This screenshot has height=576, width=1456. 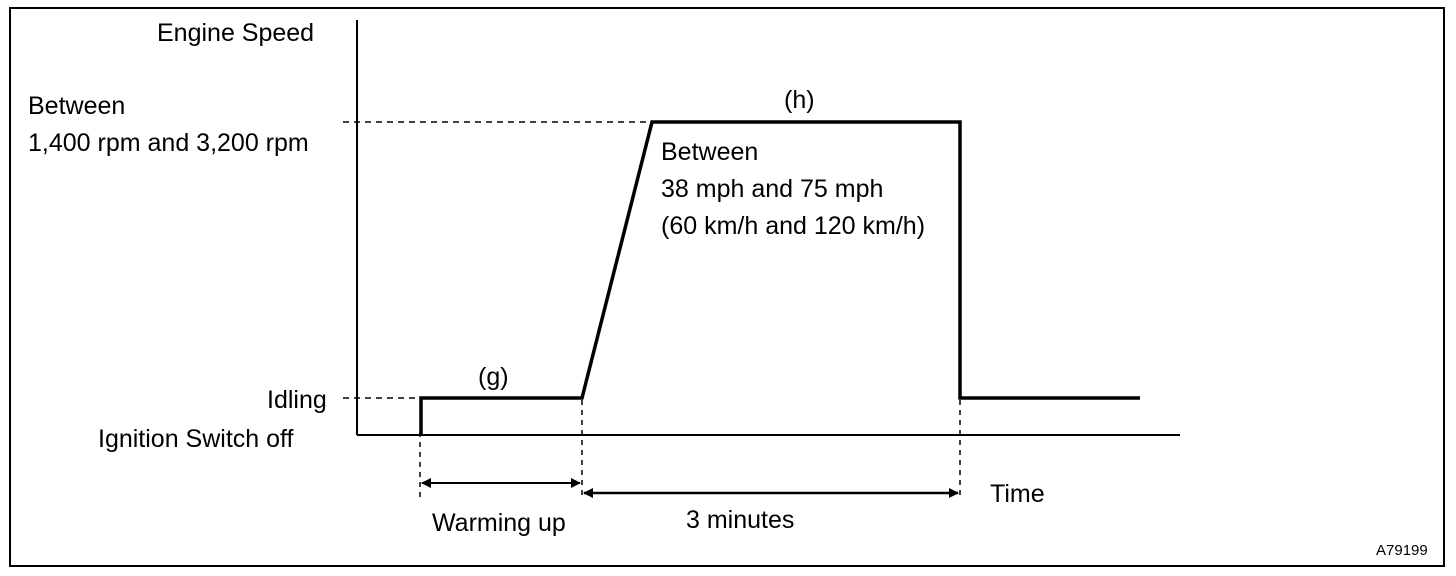 What do you see at coordinates (793, 226) in the screenshot?
I see `vehicle-speed-label-3: (60 km/h and 120 km/h)` at bounding box center [793, 226].